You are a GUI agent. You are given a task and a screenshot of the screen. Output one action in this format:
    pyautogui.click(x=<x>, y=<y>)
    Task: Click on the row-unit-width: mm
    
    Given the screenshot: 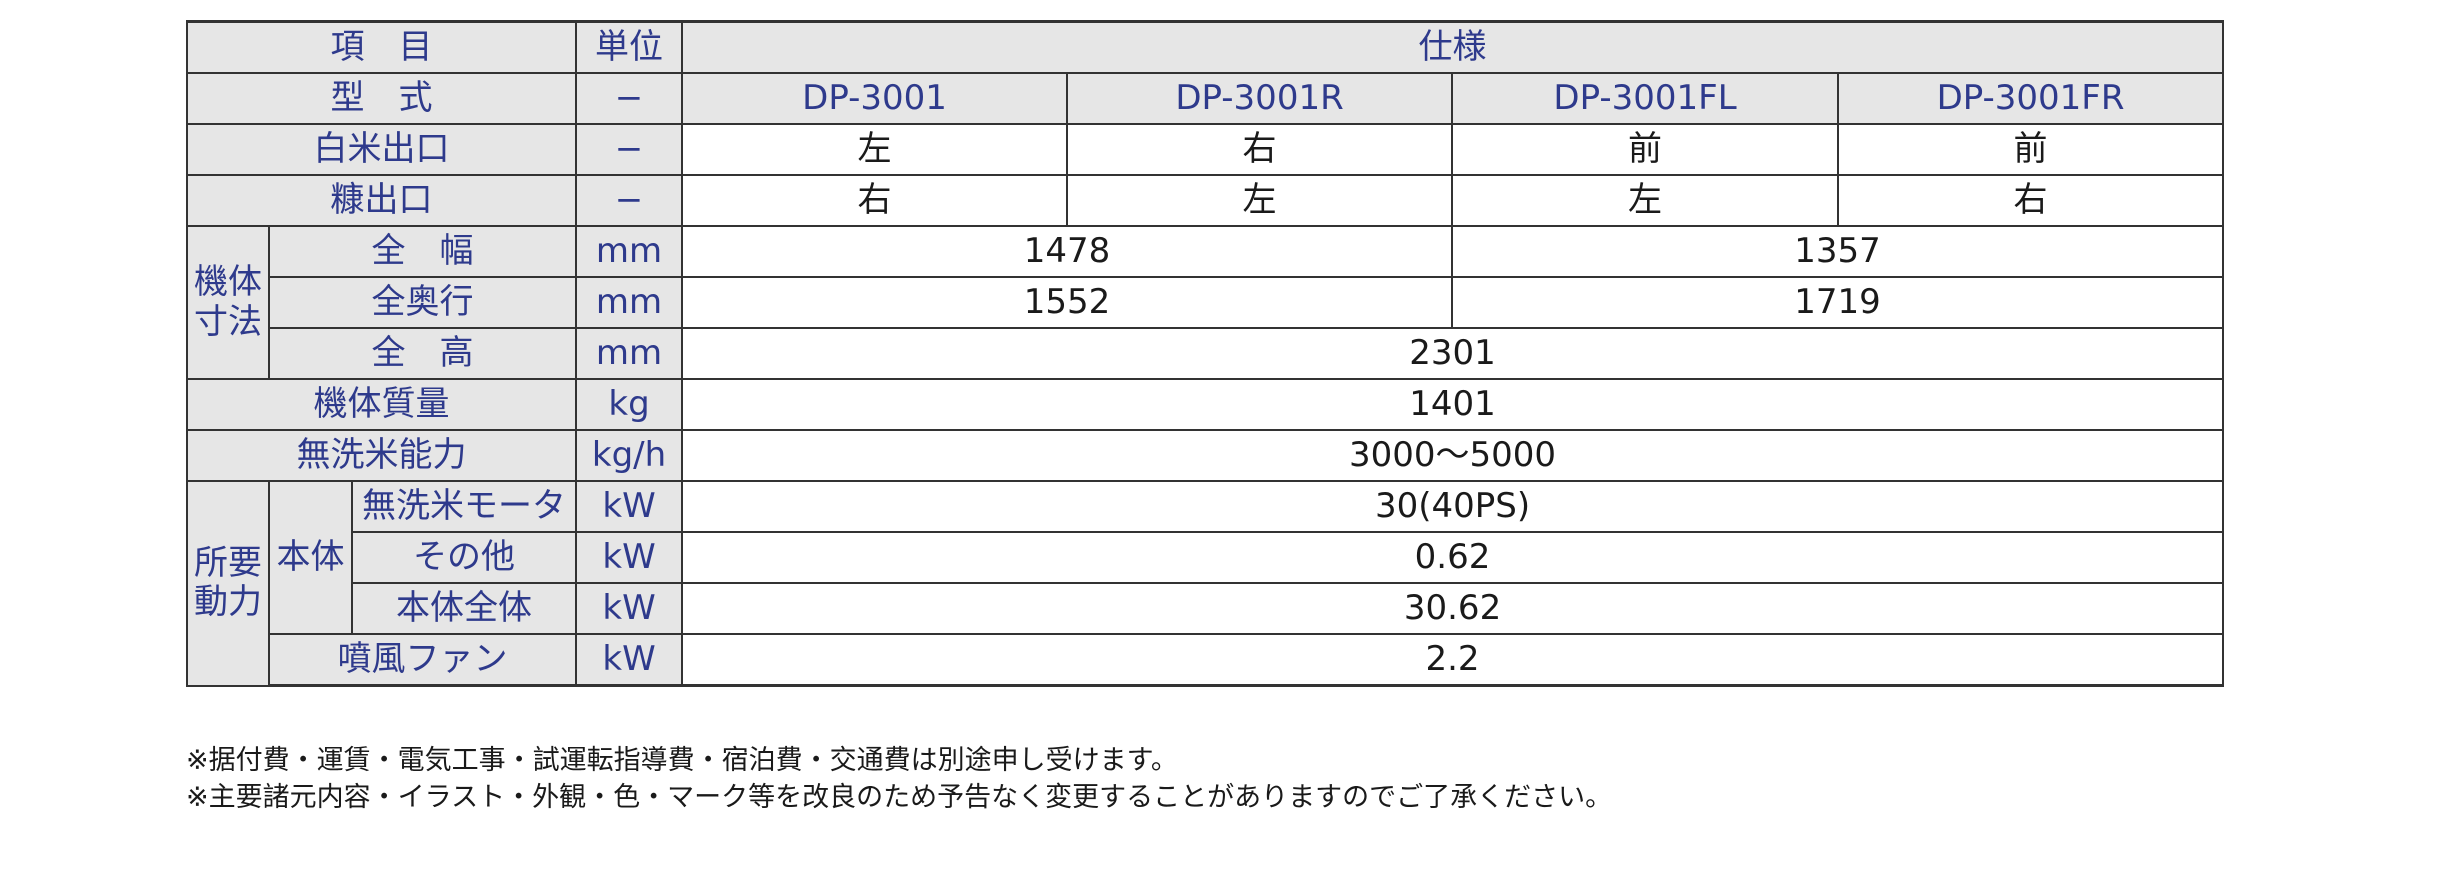 What is the action you would take?
    pyautogui.click(x=629, y=251)
    